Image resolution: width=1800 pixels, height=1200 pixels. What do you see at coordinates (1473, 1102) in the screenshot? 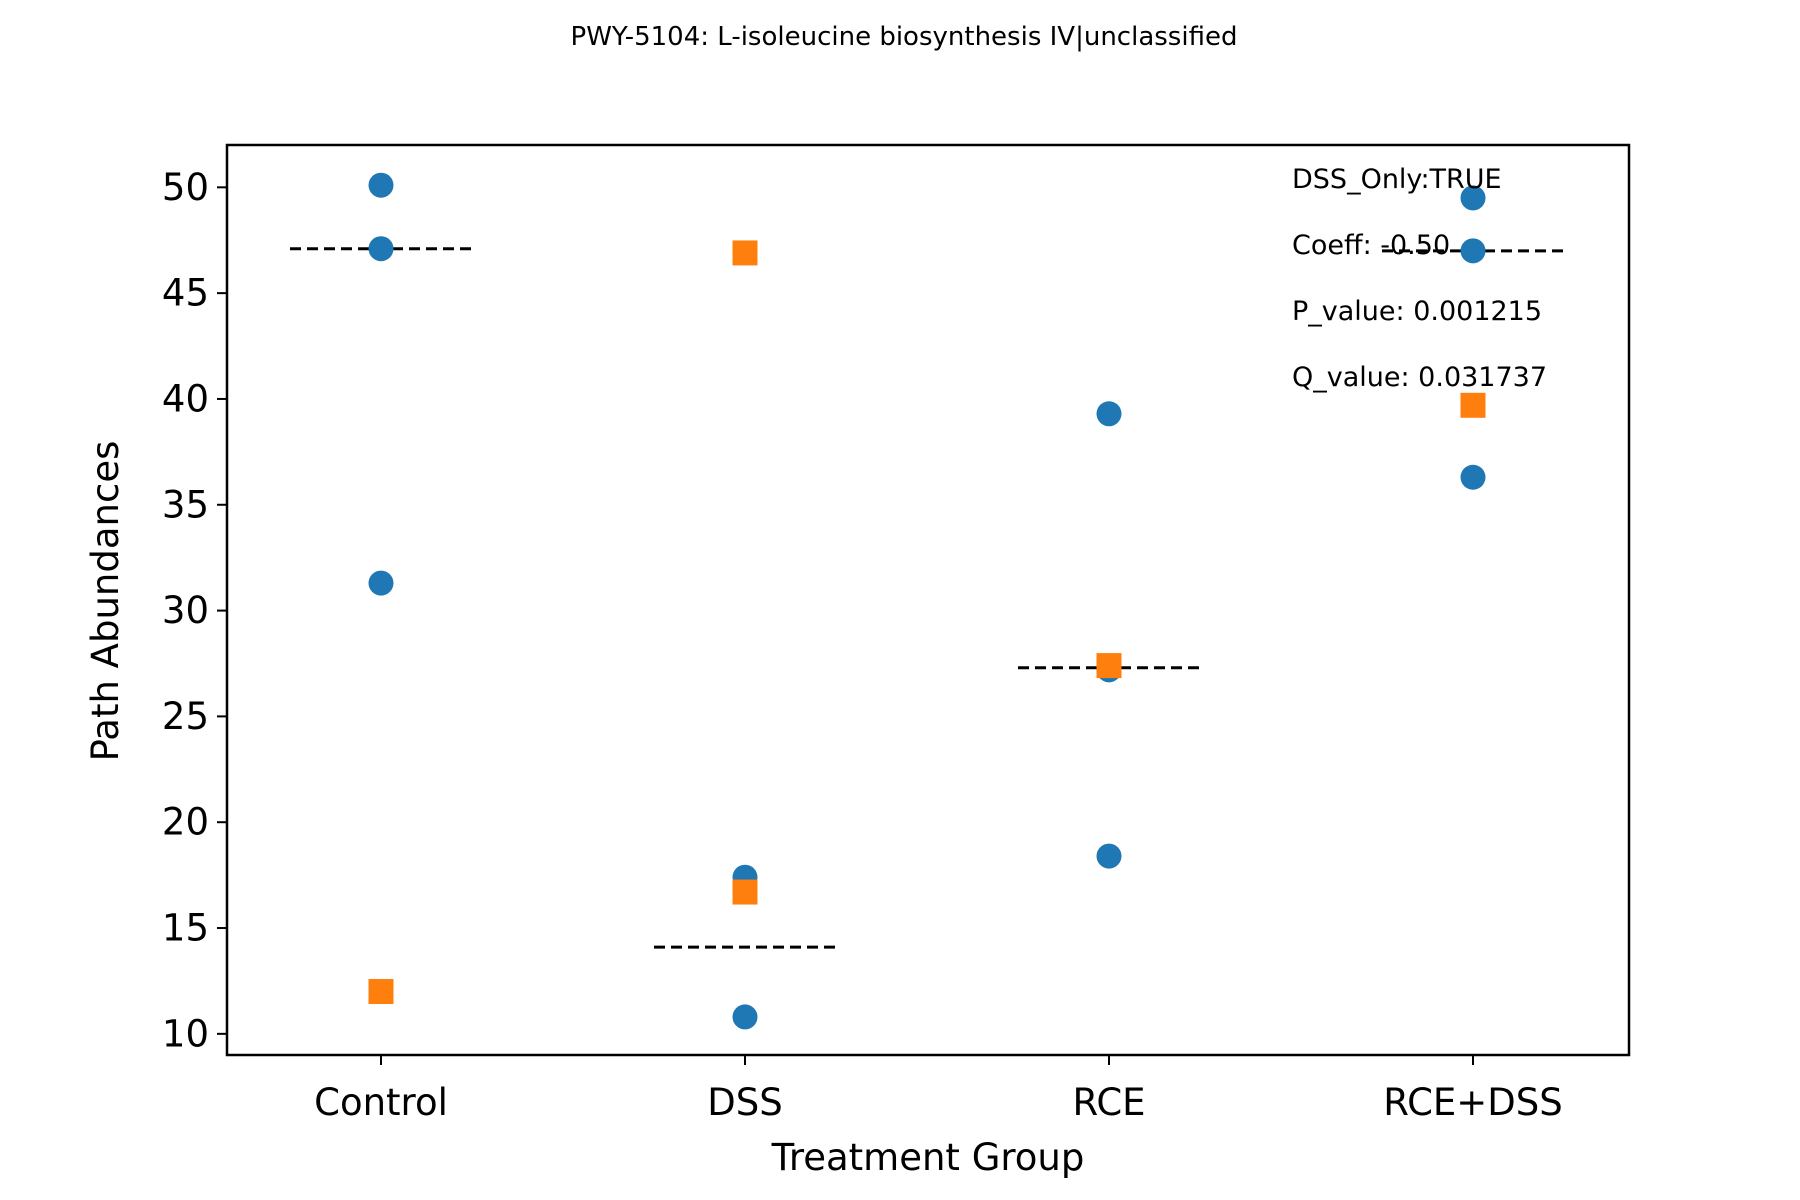
I see `x-tick-label: RCE+DSS` at bounding box center [1473, 1102].